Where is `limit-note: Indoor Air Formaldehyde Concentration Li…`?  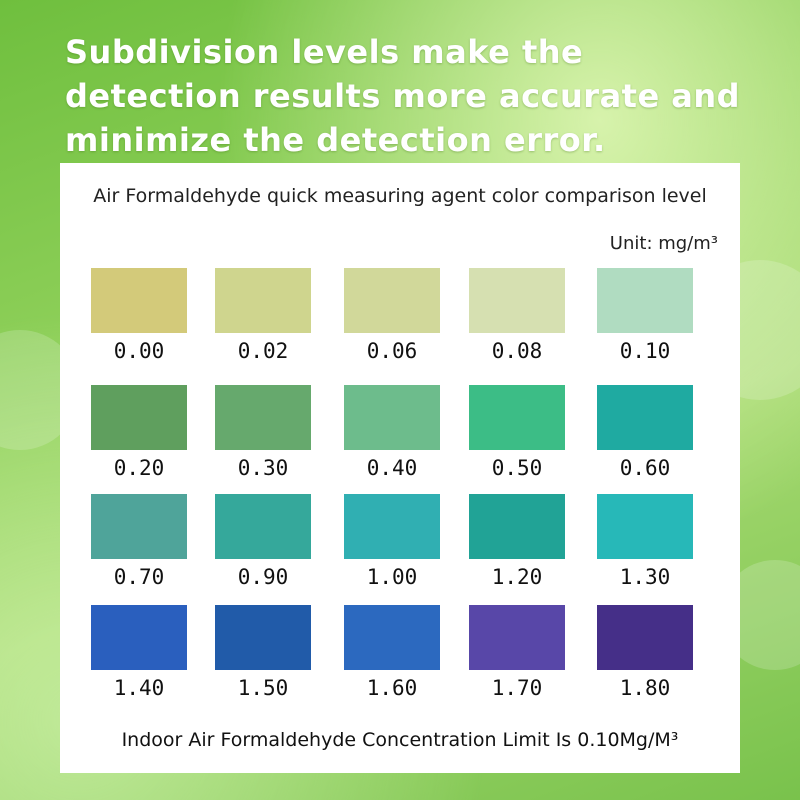 limit-note: Indoor Air Formaldehyde Concentration Li… is located at coordinates (400, 740).